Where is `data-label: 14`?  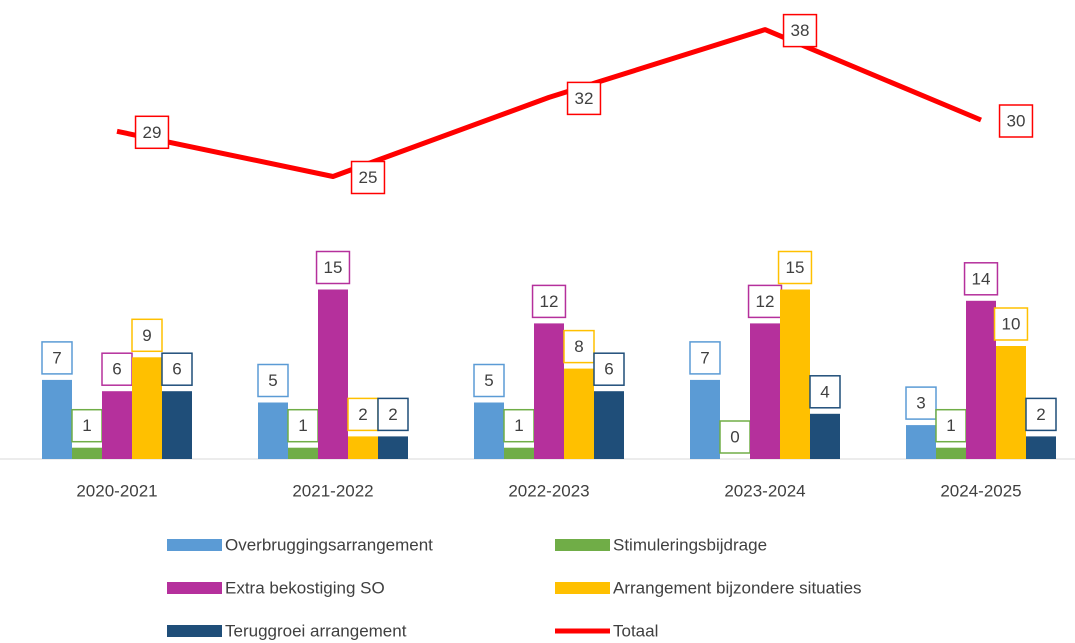
data-label: 14 is located at coordinates (981, 278).